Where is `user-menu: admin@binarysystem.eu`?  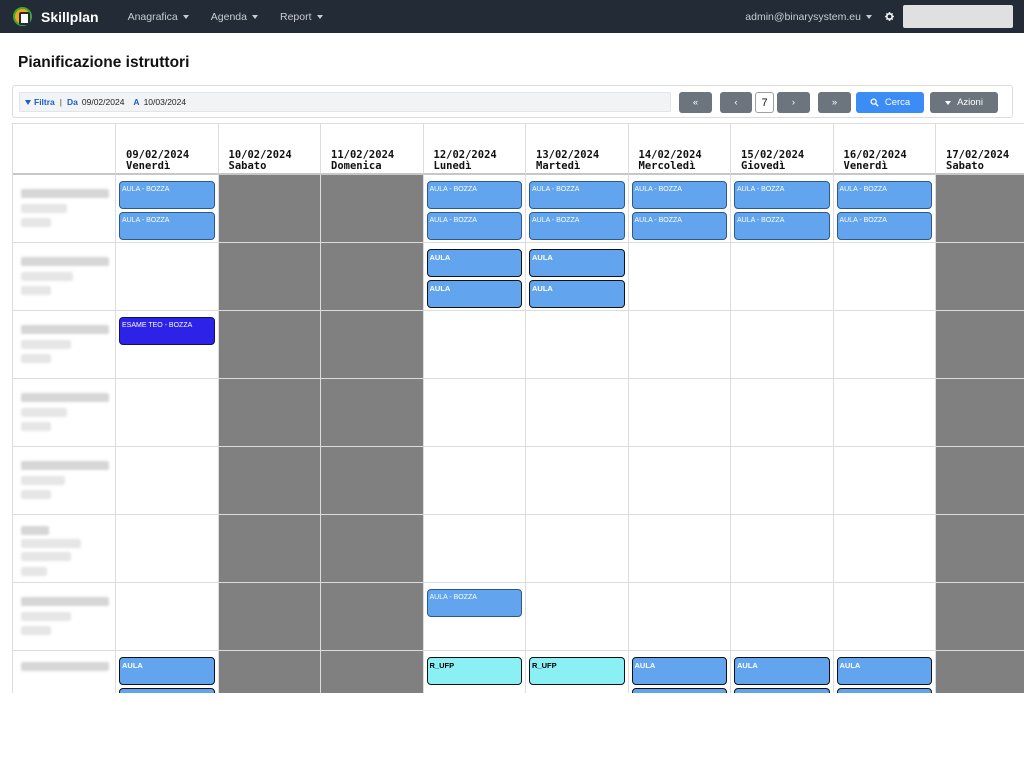 user-menu: admin@binarysystem.eu is located at coordinates (808, 17).